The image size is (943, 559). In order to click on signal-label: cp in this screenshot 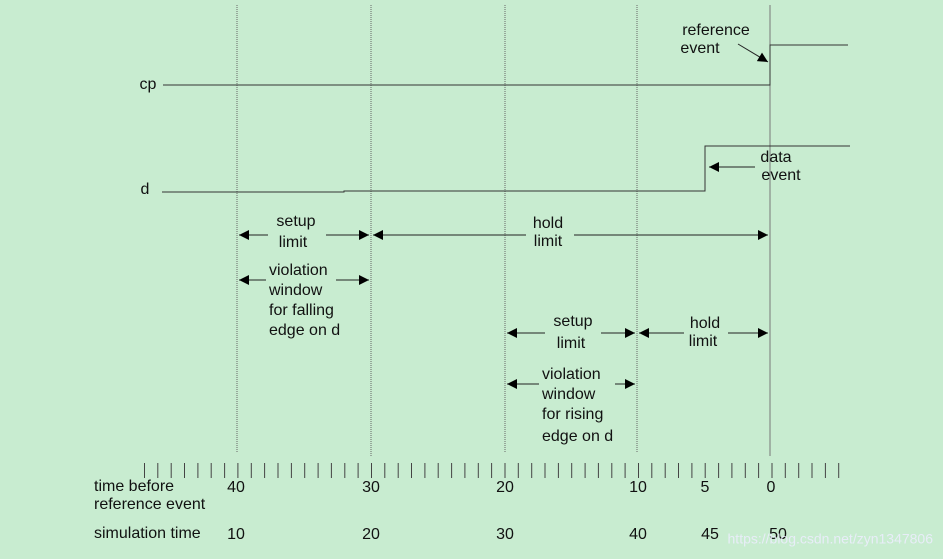, I will do `click(148, 84)`.